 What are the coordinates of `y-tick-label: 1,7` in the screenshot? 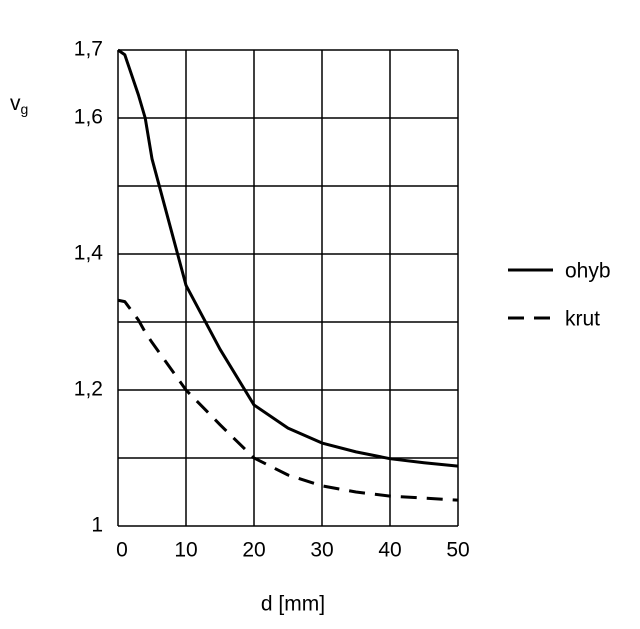 It's located at (88, 49).